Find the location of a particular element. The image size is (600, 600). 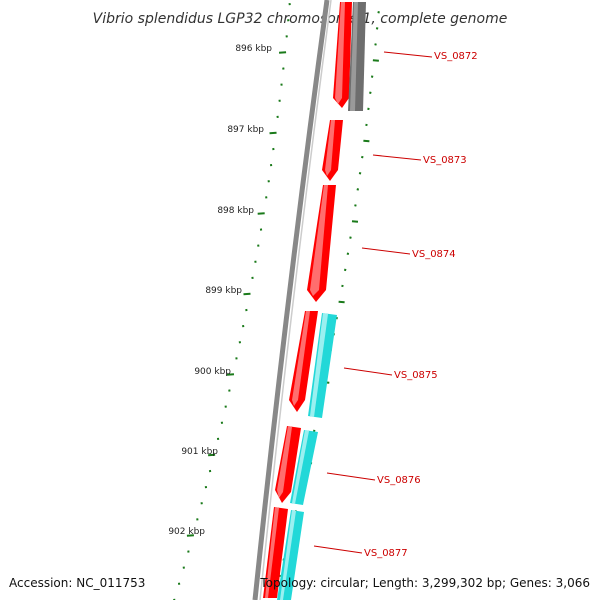

gene-label: VS_0877 is located at coordinates (386, 553).